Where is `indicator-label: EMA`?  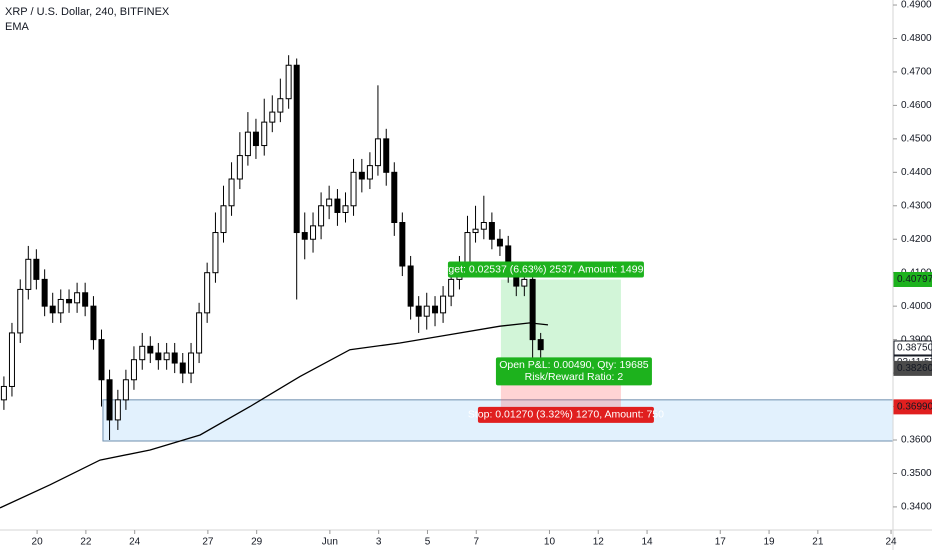 indicator-label: EMA is located at coordinates (17, 27).